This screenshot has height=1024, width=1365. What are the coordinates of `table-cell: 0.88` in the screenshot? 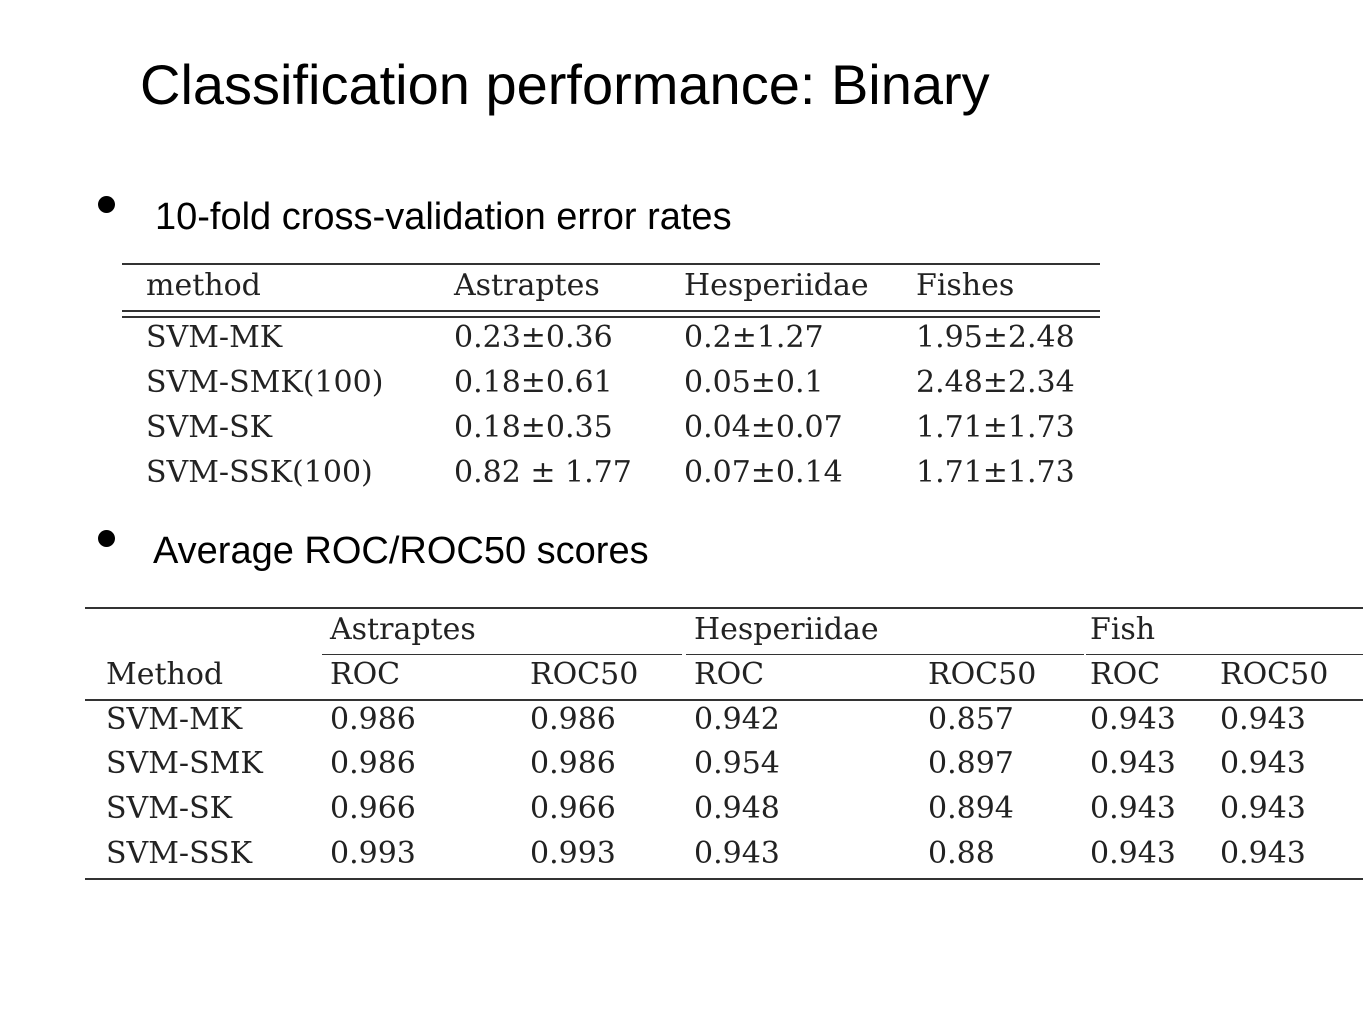 It's located at (961, 853).